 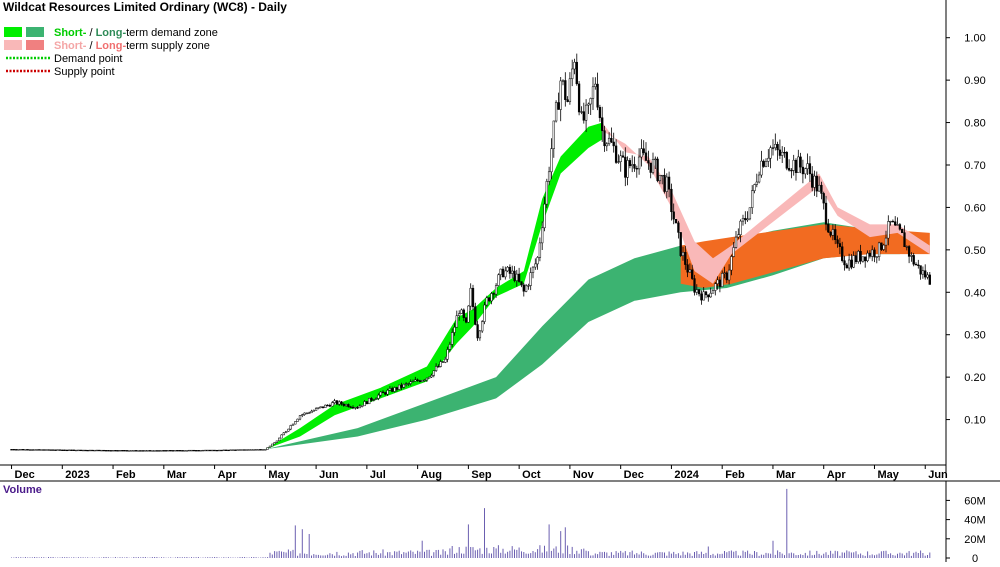 I want to click on x-tick-label: Apr, so click(x=228, y=475).